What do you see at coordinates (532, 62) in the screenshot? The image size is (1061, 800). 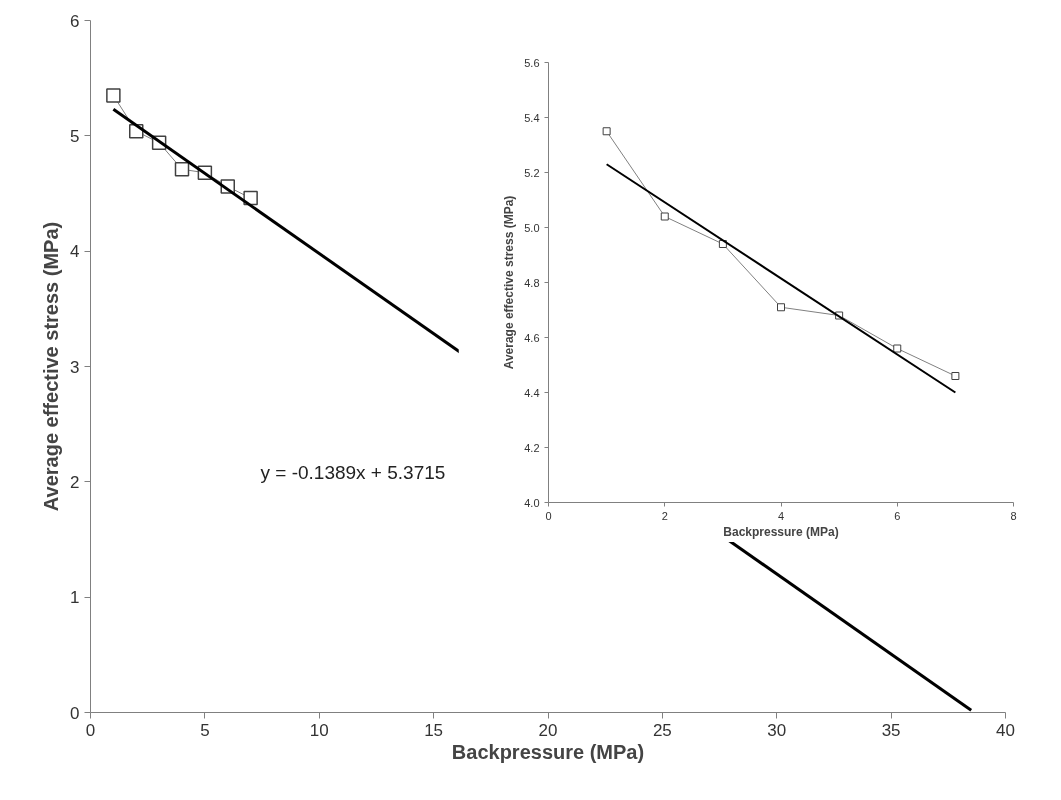 I see `y-tick-label: 5.6` at bounding box center [532, 62].